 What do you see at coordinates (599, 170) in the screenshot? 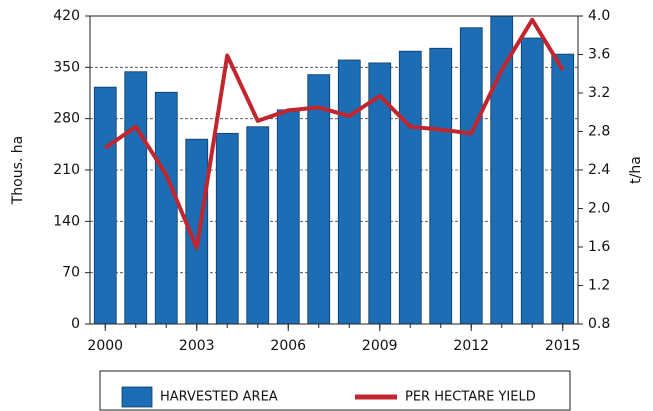
I see `y2-tick-label: 2.4` at bounding box center [599, 170].